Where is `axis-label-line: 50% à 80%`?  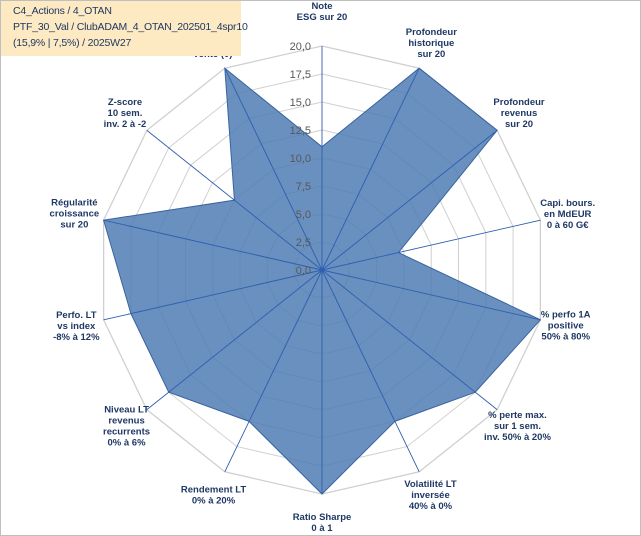
axis-label-line: 50% à 80% is located at coordinates (565, 337).